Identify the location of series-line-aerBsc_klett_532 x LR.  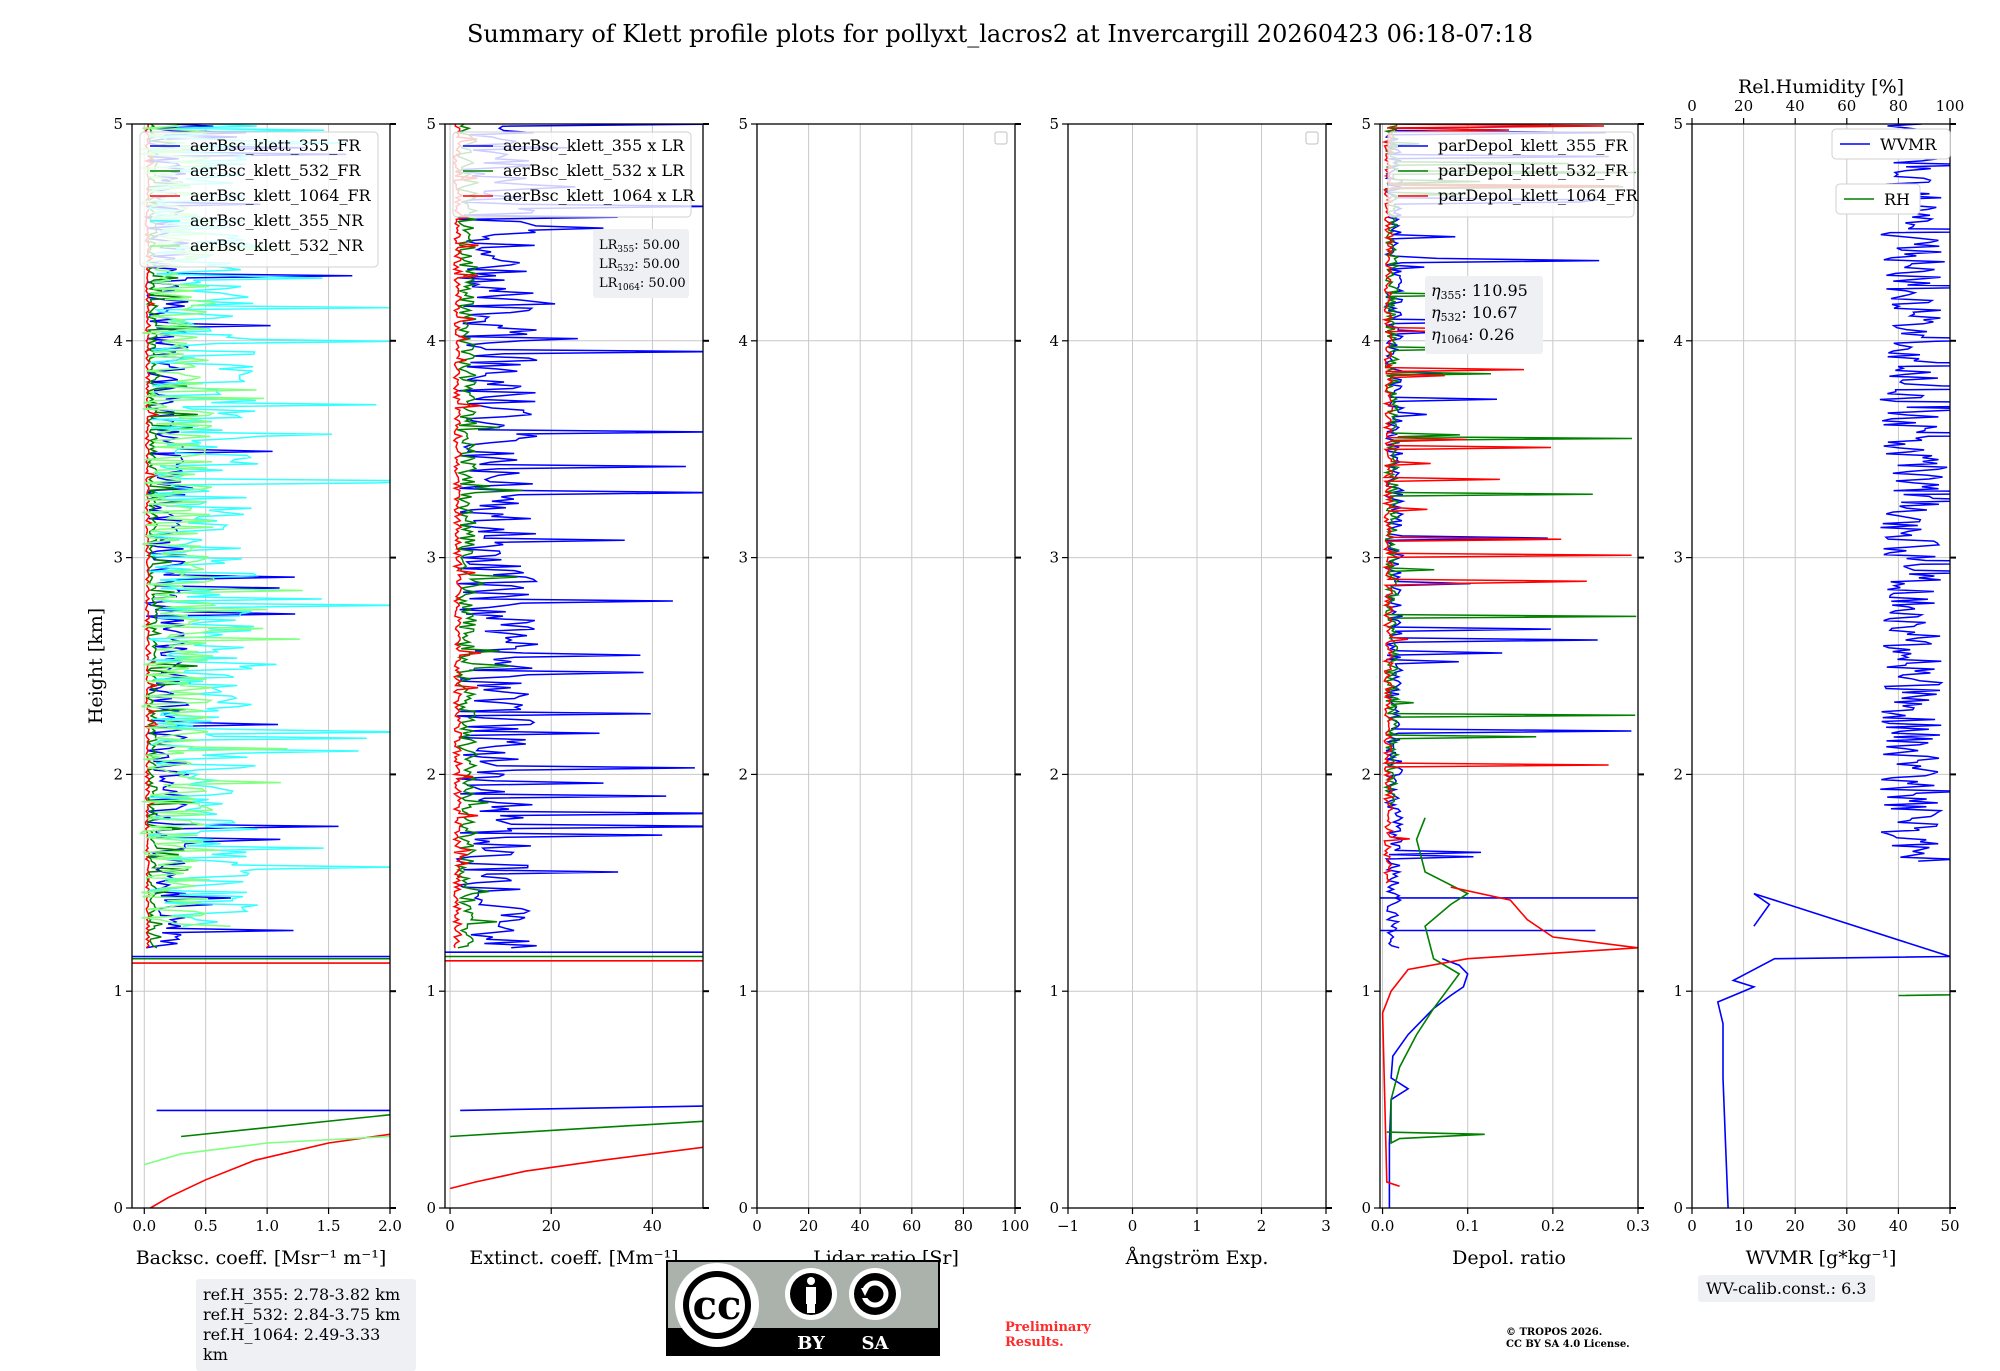
(576, 1129).